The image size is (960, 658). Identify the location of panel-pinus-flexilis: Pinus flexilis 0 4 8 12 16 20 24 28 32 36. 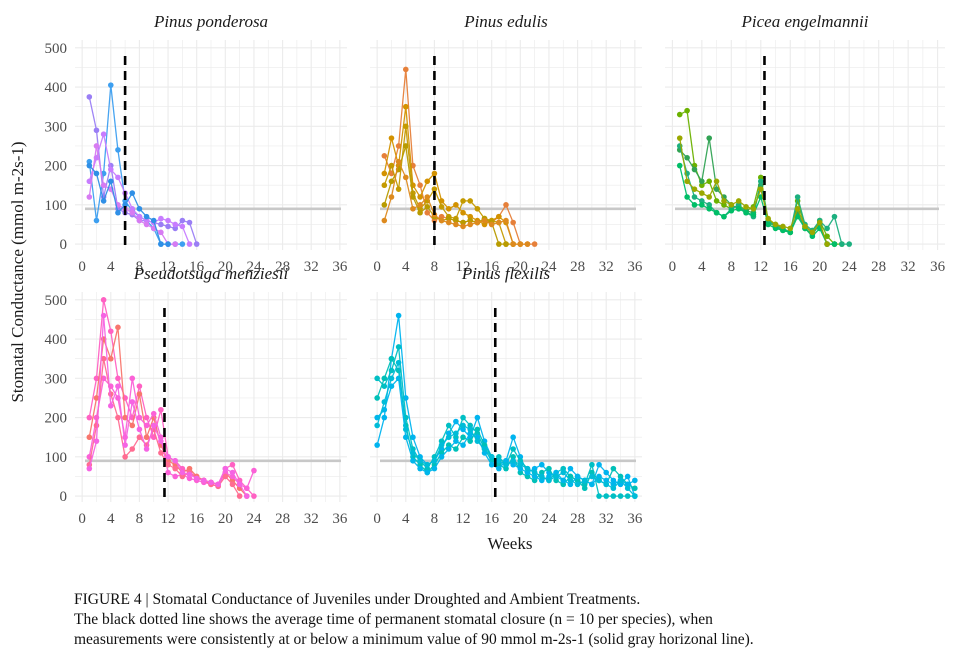
(506, 395).